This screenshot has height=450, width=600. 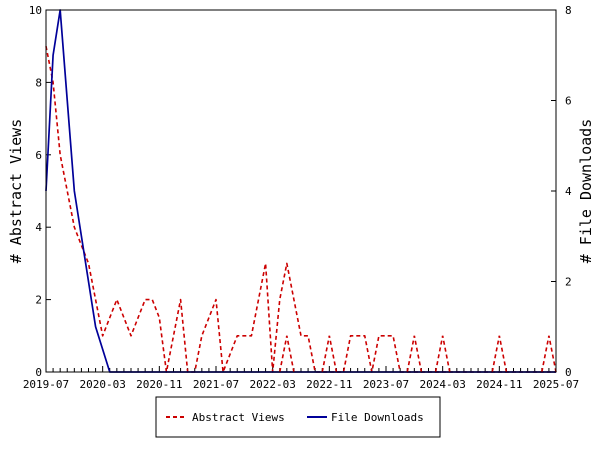 What do you see at coordinates (272, 384) in the screenshot?
I see `x-tick-label: 2022-03` at bounding box center [272, 384].